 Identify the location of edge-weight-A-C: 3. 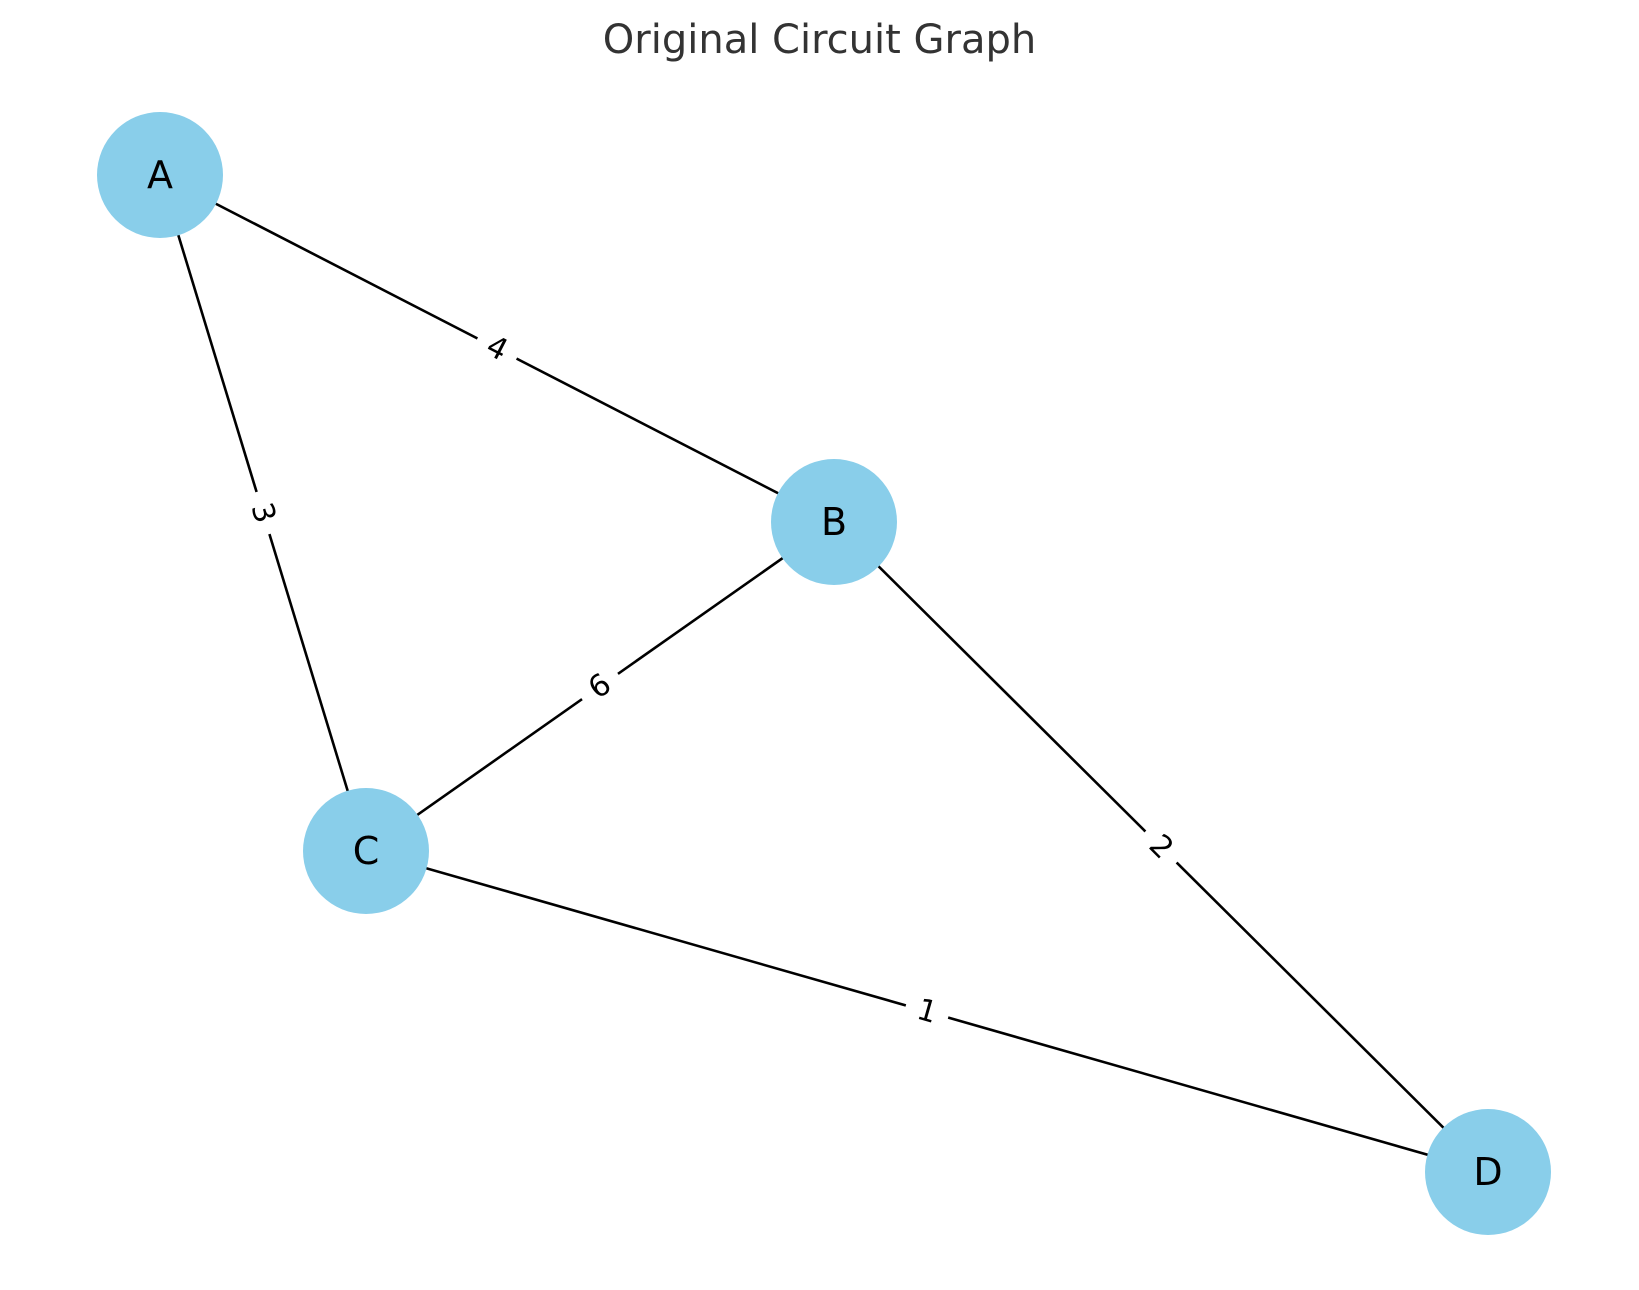
(263, 513).